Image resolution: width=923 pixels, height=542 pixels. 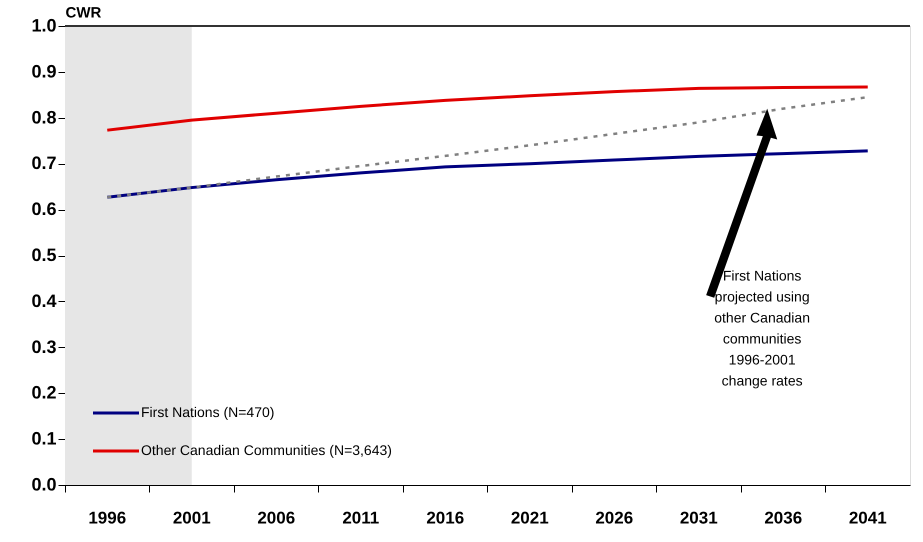 I want to click on y-tick-label: 0.8, so click(x=43, y=117).